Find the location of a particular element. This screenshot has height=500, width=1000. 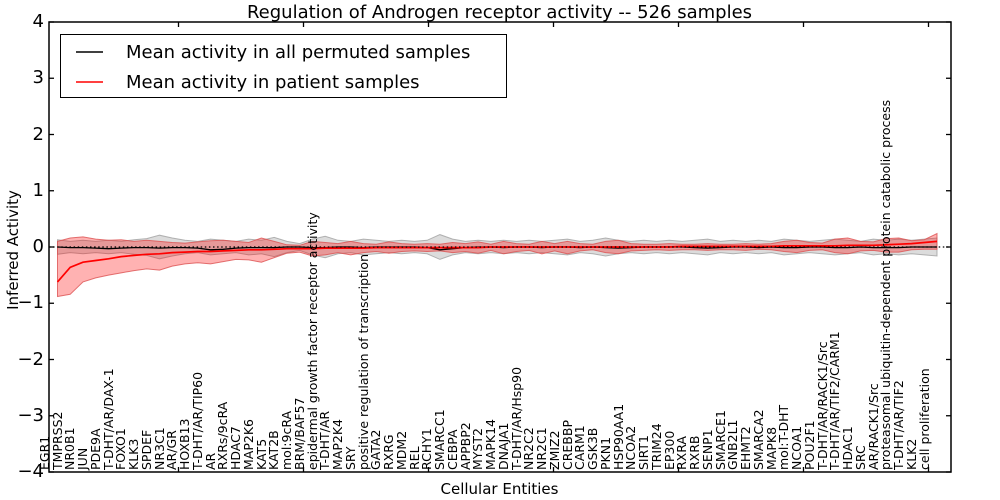

patient-band is located at coordinates (496, 265).